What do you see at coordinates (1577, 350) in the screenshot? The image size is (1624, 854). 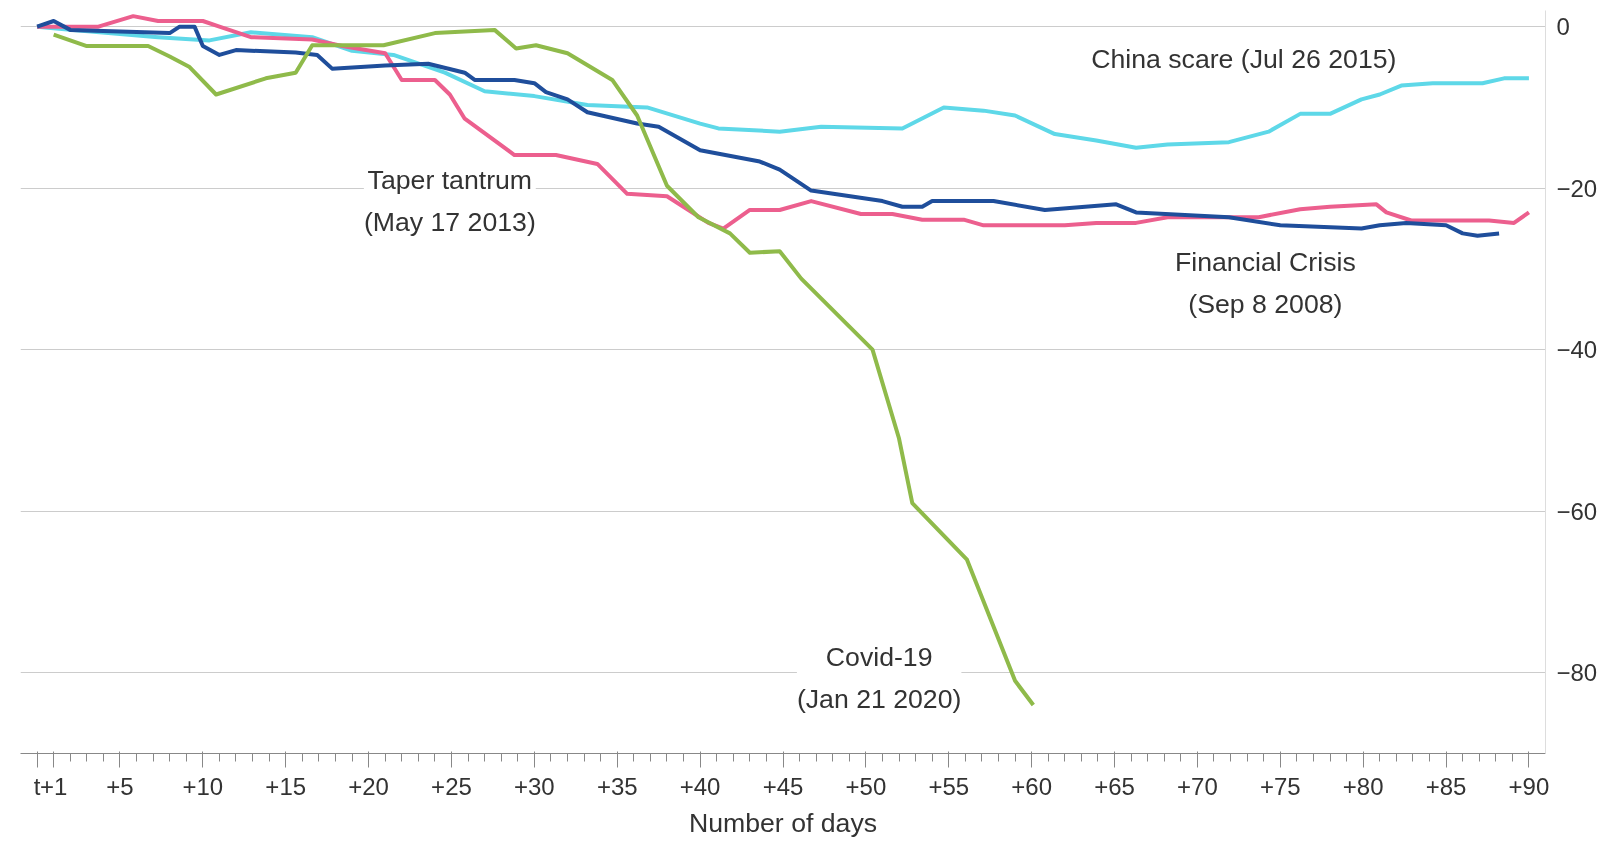 I see `y-tick-label: −40` at bounding box center [1577, 350].